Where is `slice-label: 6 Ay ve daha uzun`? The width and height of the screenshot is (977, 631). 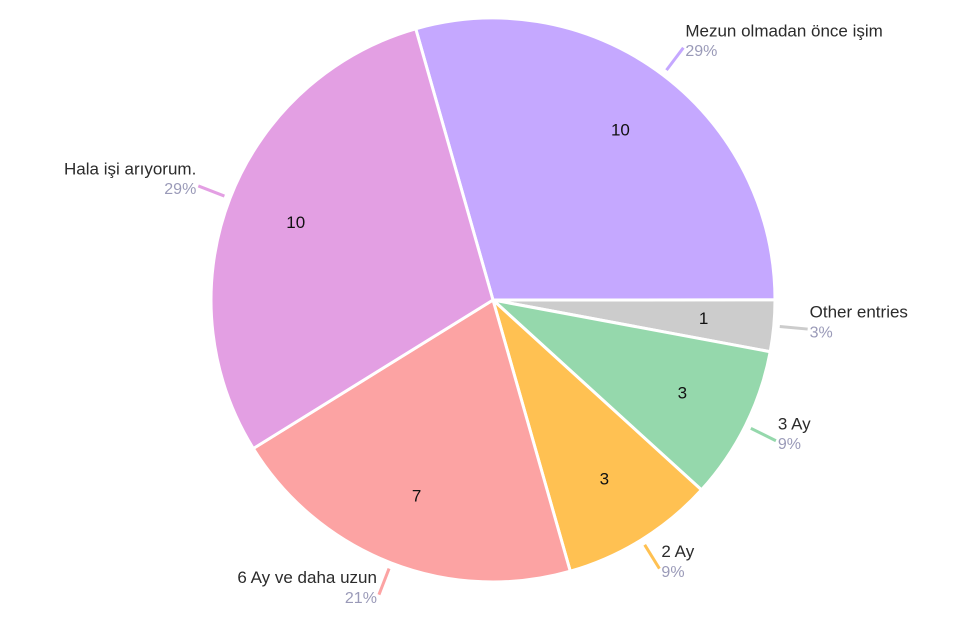
slice-label: 6 Ay ve daha uzun is located at coordinates (307, 577).